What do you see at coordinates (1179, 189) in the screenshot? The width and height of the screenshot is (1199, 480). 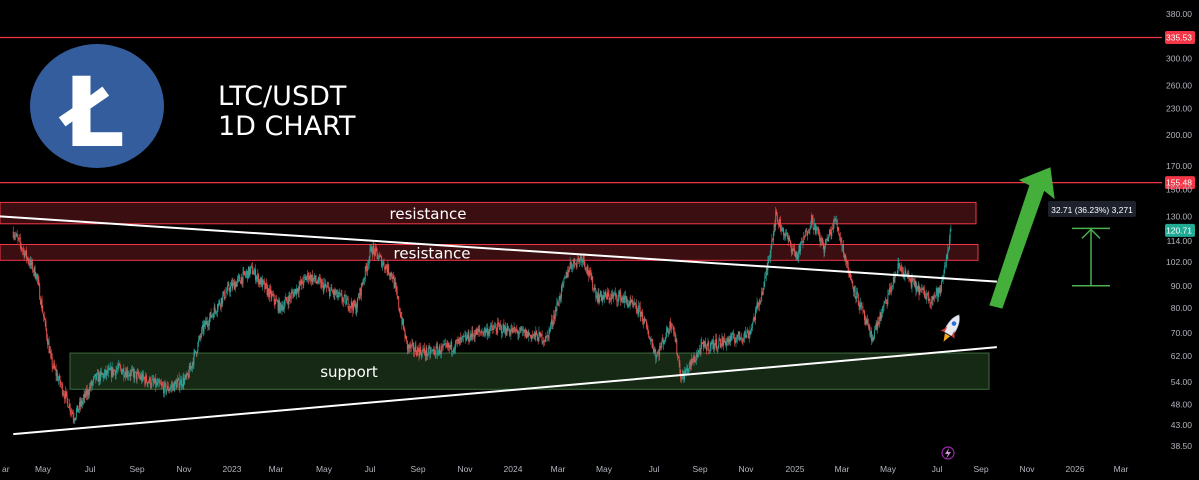 I see `y-tick-8: 150.00` at bounding box center [1179, 189].